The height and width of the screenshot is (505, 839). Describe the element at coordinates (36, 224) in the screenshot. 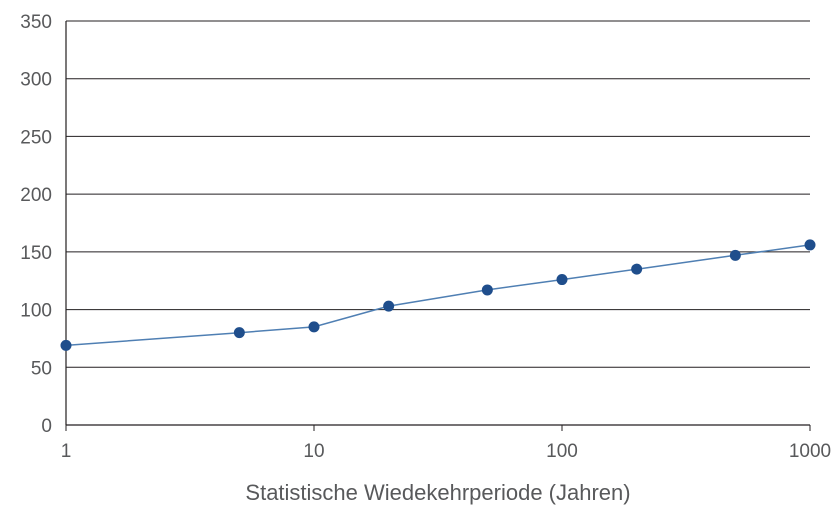

I see `y-tick-labels: 0 50 100 150 200 250 300 350` at that location.